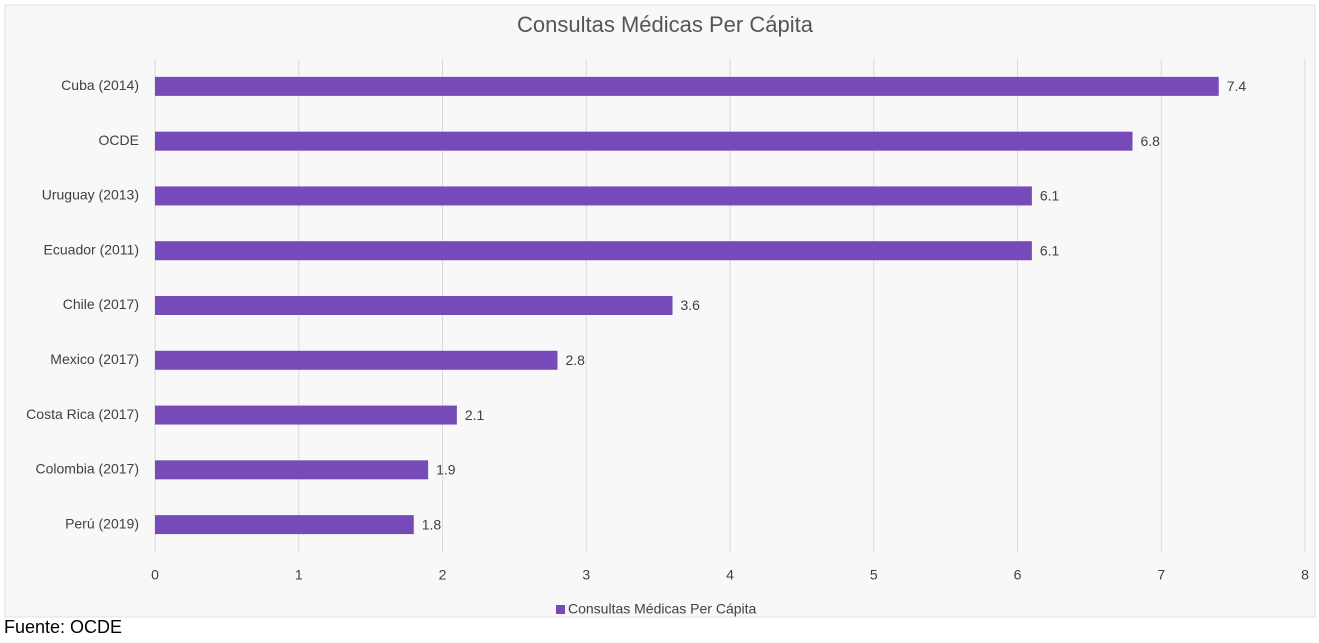 The height and width of the screenshot is (643, 1319). What do you see at coordinates (730, 575) in the screenshot?
I see `x-tick-label: 4` at bounding box center [730, 575].